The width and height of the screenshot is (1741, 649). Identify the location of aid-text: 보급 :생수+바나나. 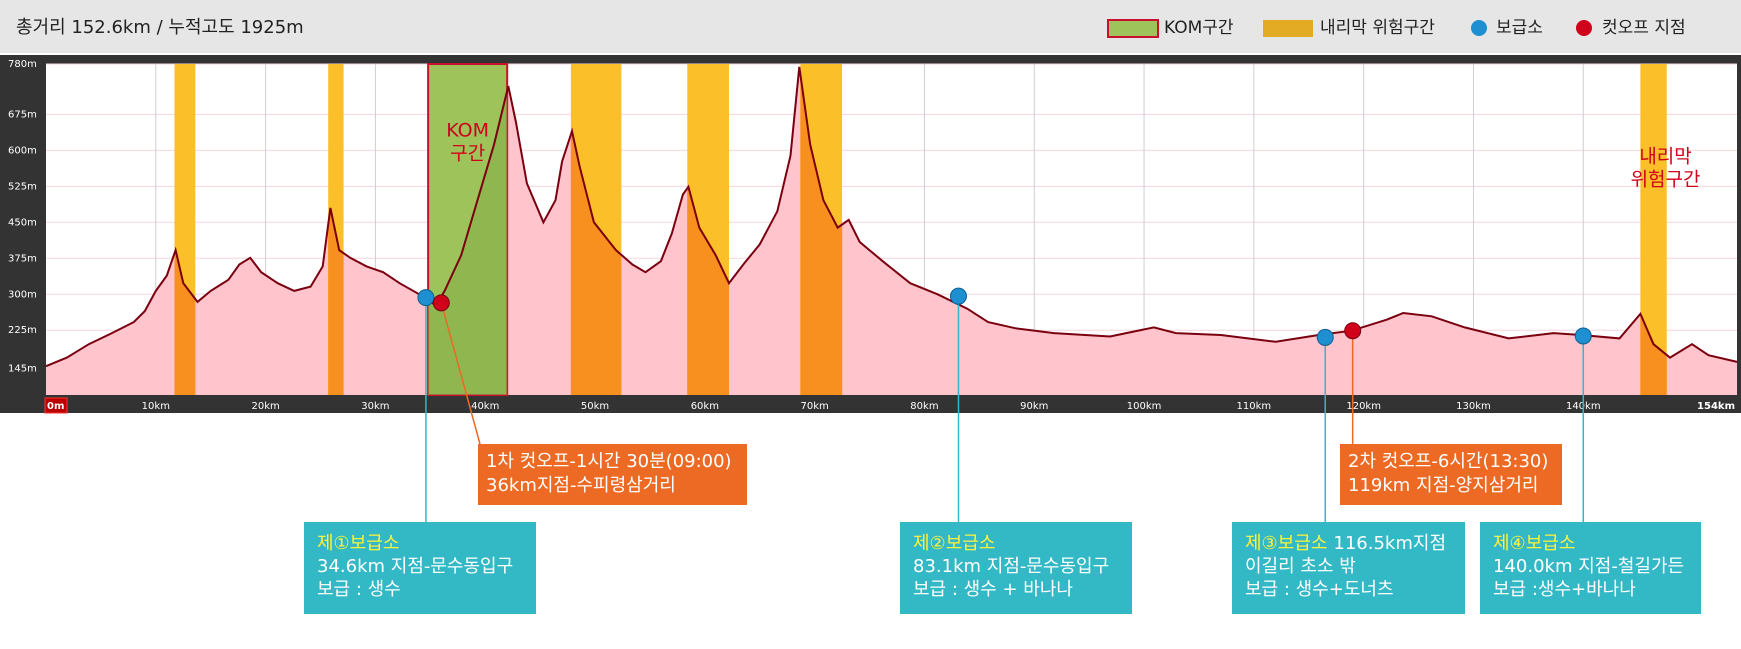
(1564, 589).